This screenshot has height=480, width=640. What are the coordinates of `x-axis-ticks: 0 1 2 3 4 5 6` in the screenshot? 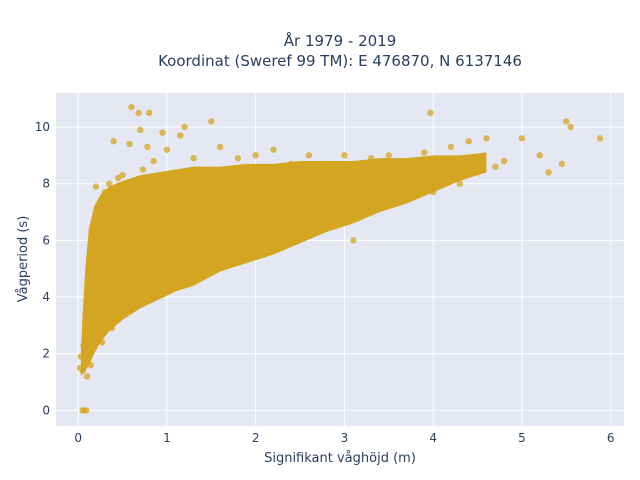 It's located at (344, 438).